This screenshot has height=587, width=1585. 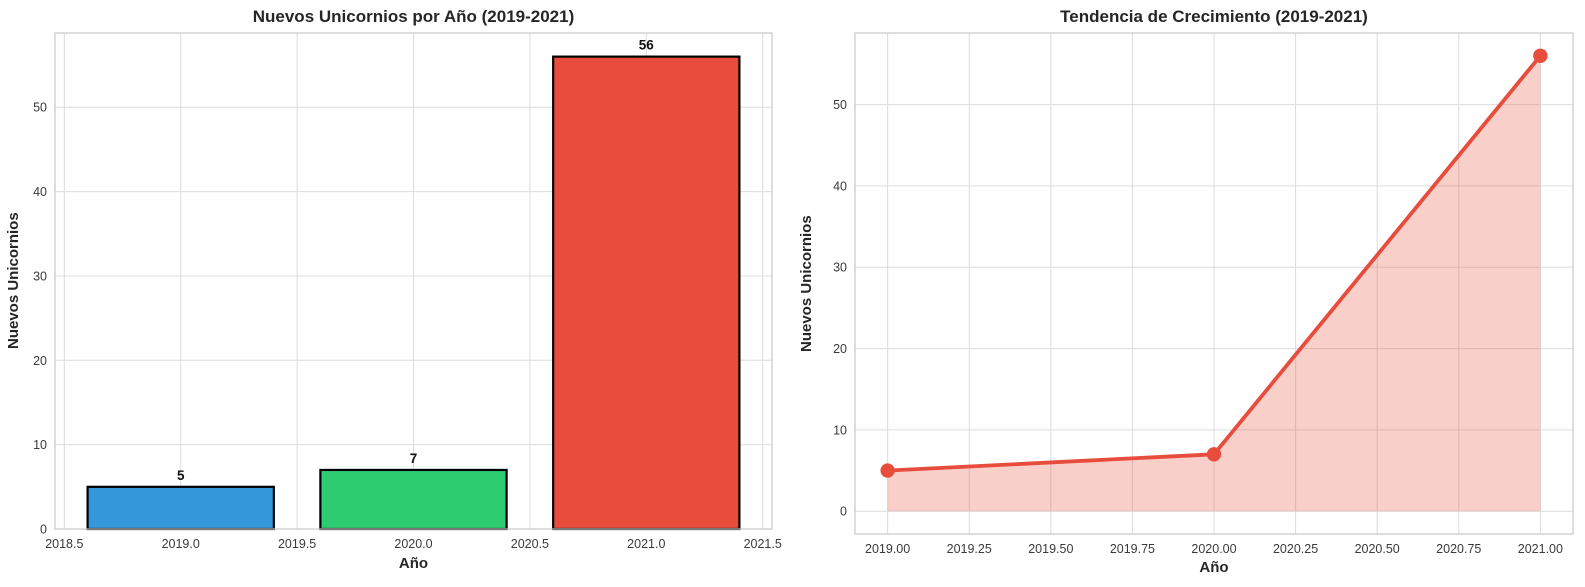 I want to click on x-tick-label: 2021.00, so click(x=1540, y=549).